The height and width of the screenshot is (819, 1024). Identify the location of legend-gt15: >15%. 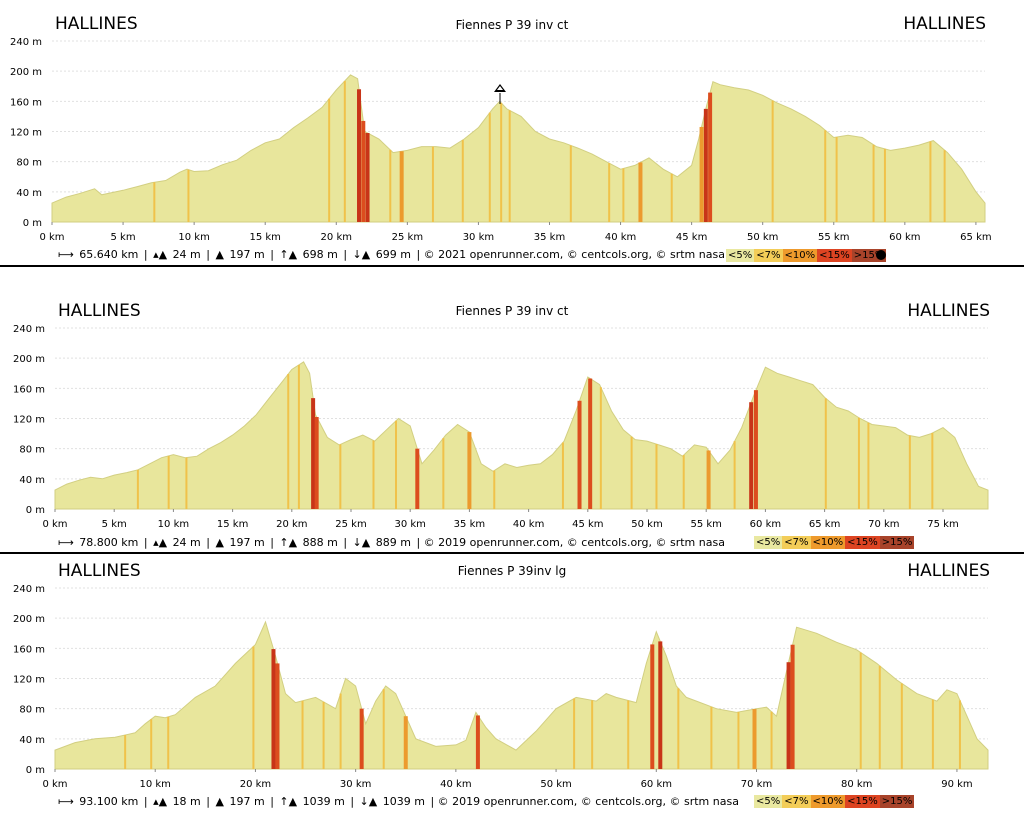
(897, 801).